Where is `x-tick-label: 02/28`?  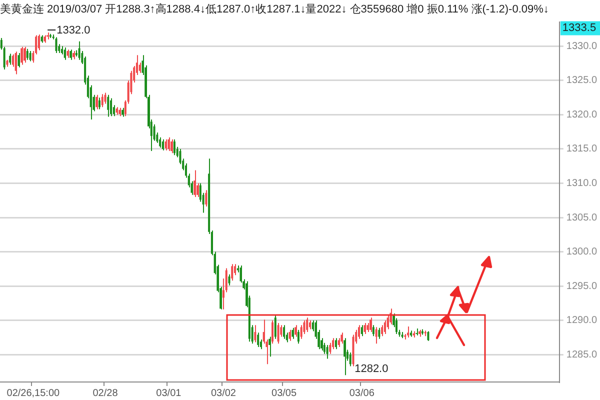 x-tick-label: 02/28 is located at coordinates (105, 393).